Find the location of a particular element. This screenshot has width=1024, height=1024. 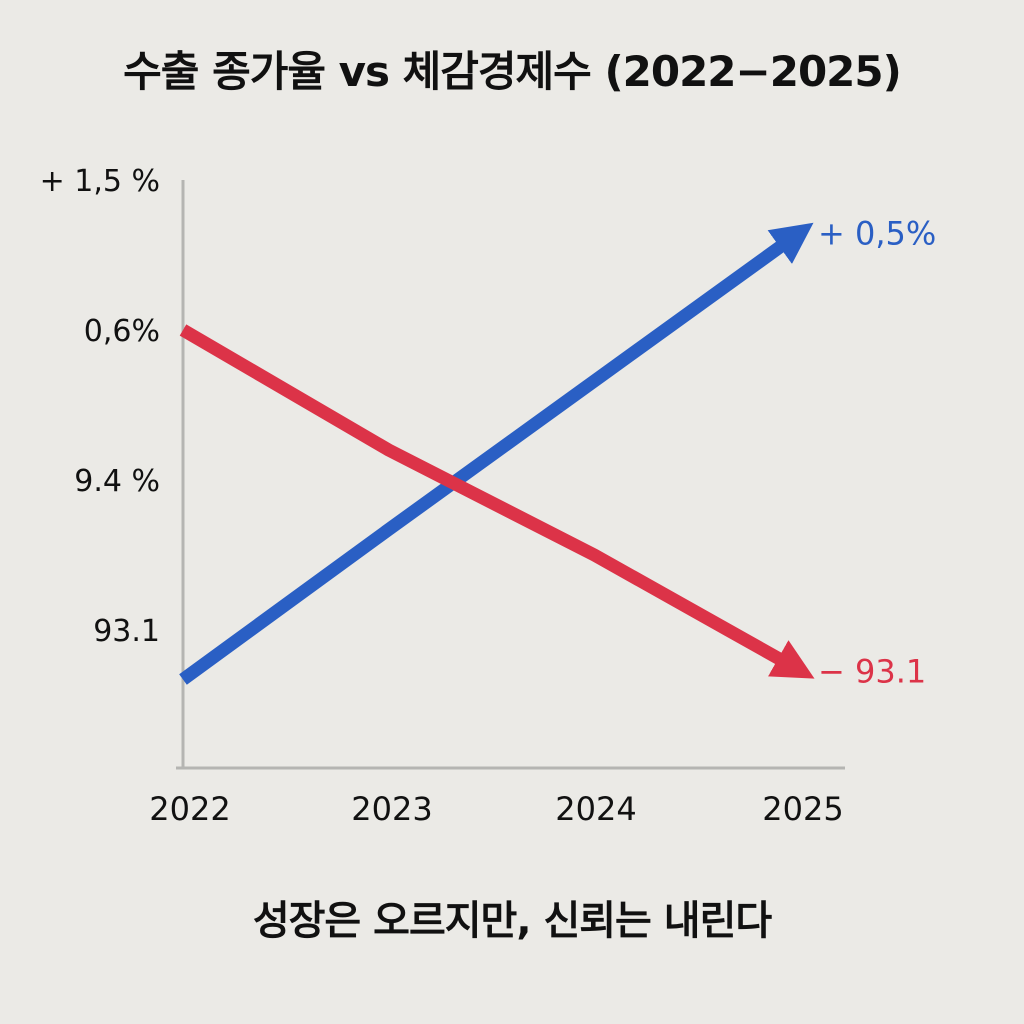

y-tick-label: 0,6% is located at coordinates (122, 331).